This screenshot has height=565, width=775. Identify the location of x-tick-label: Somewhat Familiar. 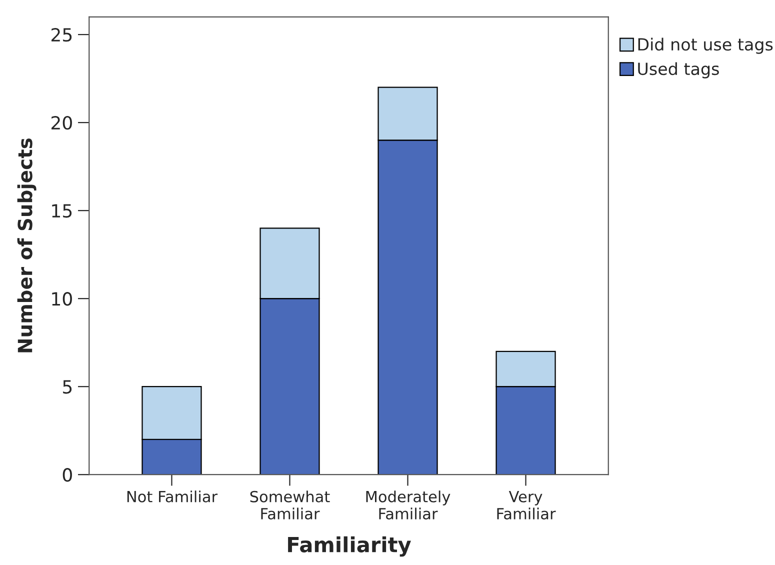
(290, 505).